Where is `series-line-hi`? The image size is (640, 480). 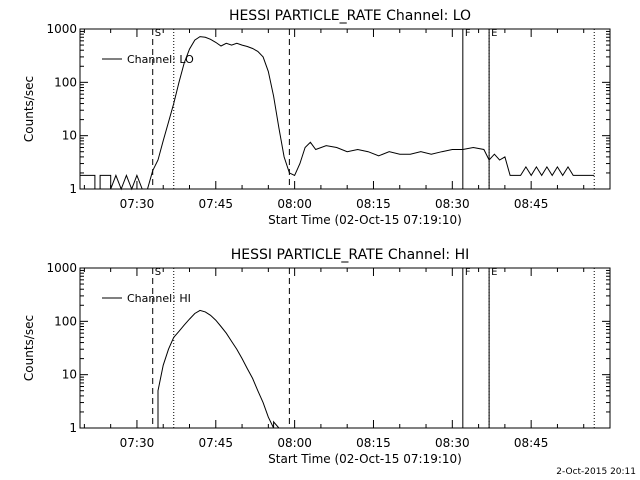 series-line-hi is located at coordinates (218, 369).